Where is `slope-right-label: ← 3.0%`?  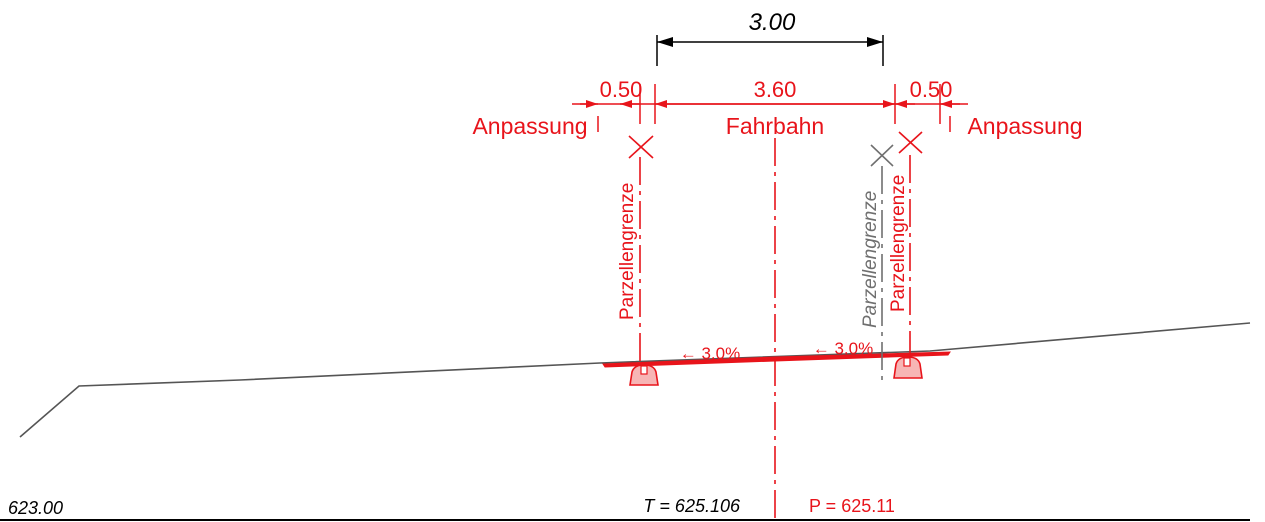 slope-right-label: ← 3.0% is located at coordinates (843, 348).